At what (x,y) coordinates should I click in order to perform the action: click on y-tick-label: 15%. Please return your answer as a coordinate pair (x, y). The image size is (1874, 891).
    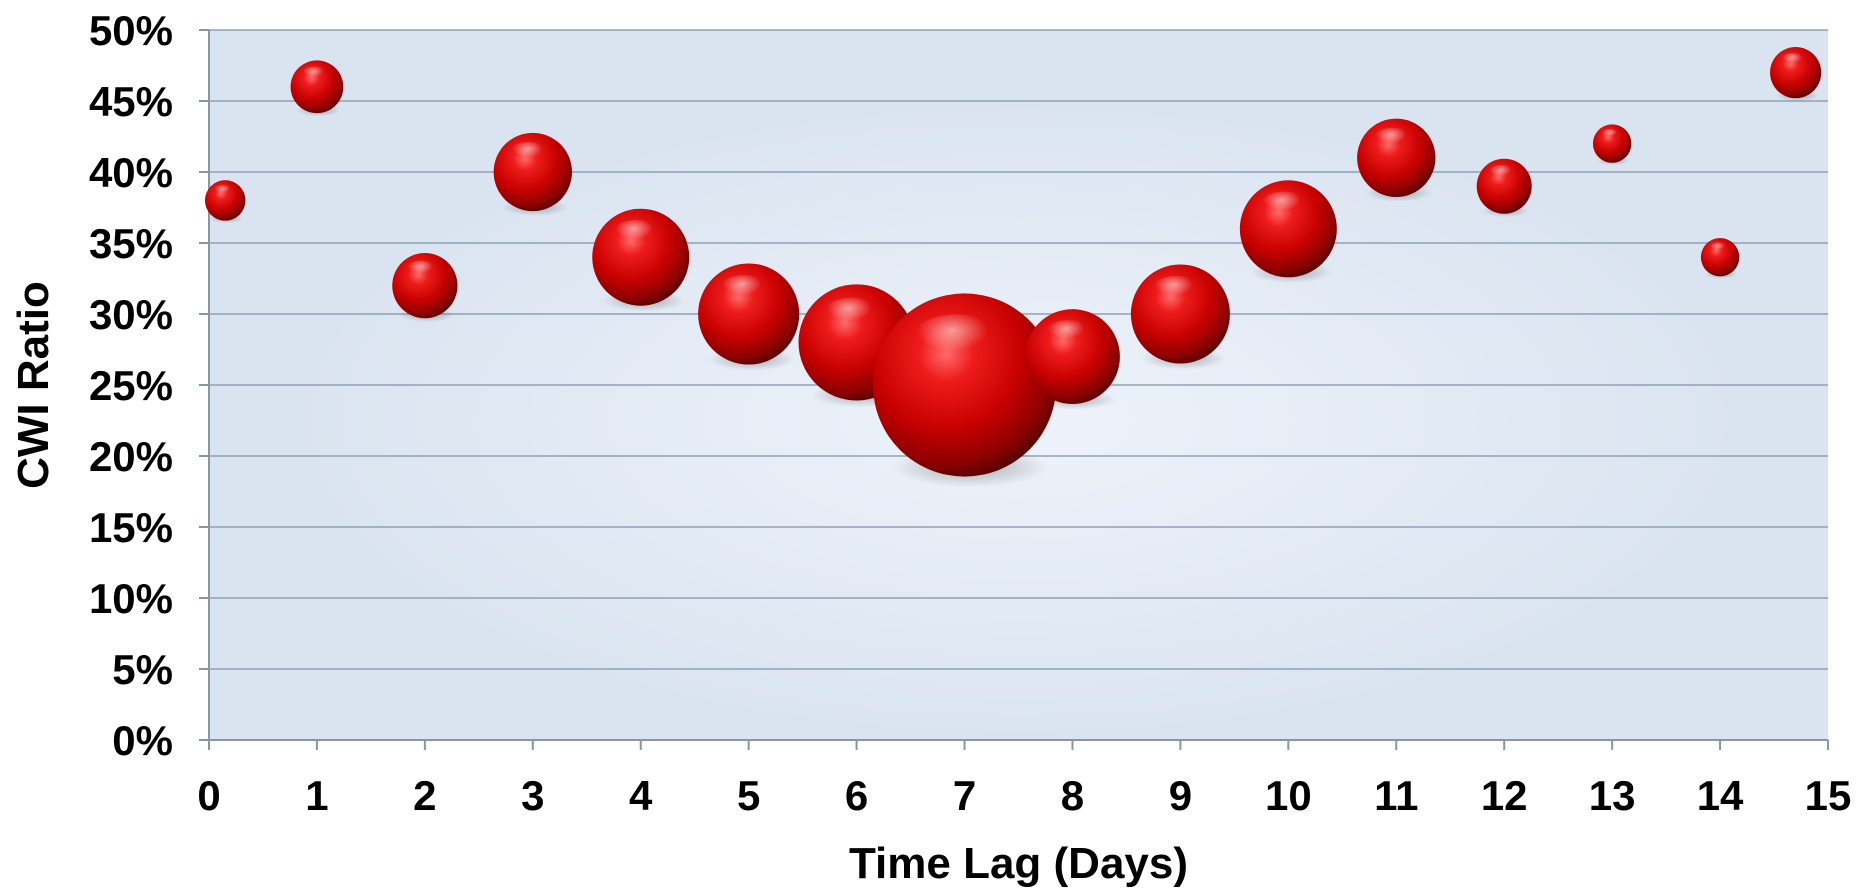
    Looking at the image, I should click on (131, 527).